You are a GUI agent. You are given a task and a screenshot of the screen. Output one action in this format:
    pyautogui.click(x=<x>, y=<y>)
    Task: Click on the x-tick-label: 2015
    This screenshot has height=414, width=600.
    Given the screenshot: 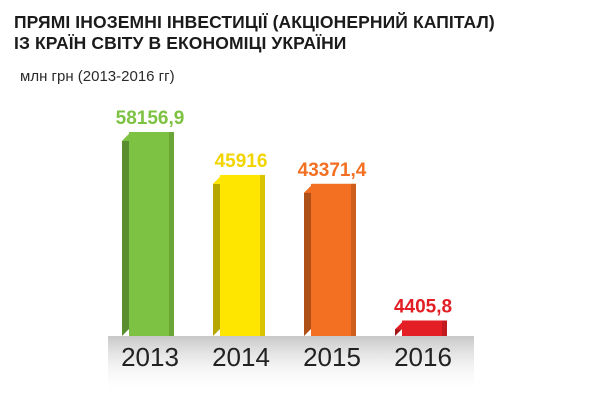 What is the action you would take?
    pyautogui.click(x=332, y=357)
    